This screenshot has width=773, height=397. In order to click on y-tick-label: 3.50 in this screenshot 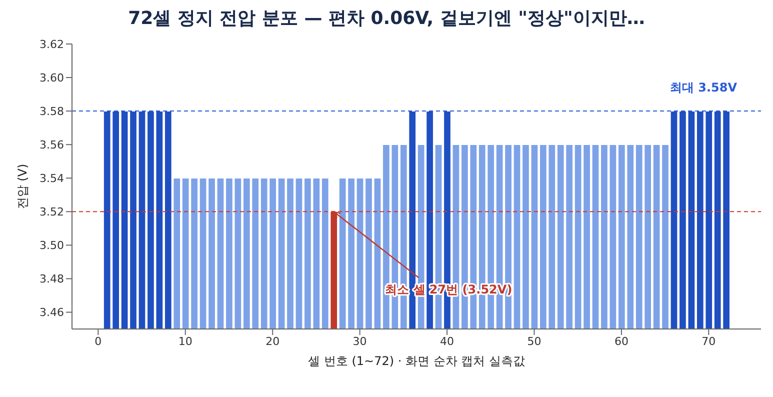, I will do `click(52, 245)`.